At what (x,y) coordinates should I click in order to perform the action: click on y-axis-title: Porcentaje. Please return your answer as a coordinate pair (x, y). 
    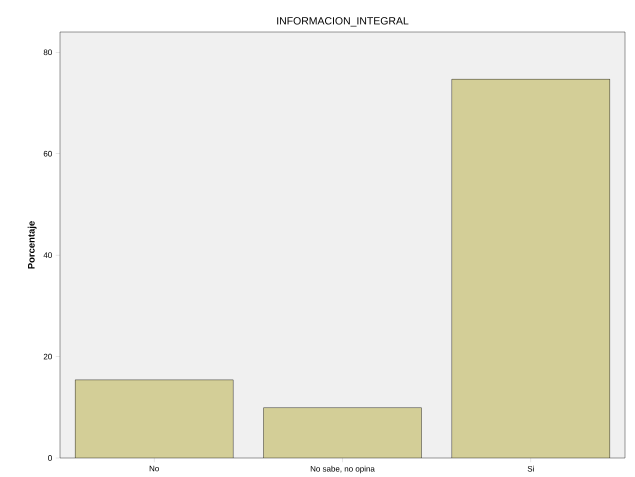
    Looking at the image, I should click on (32, 245).